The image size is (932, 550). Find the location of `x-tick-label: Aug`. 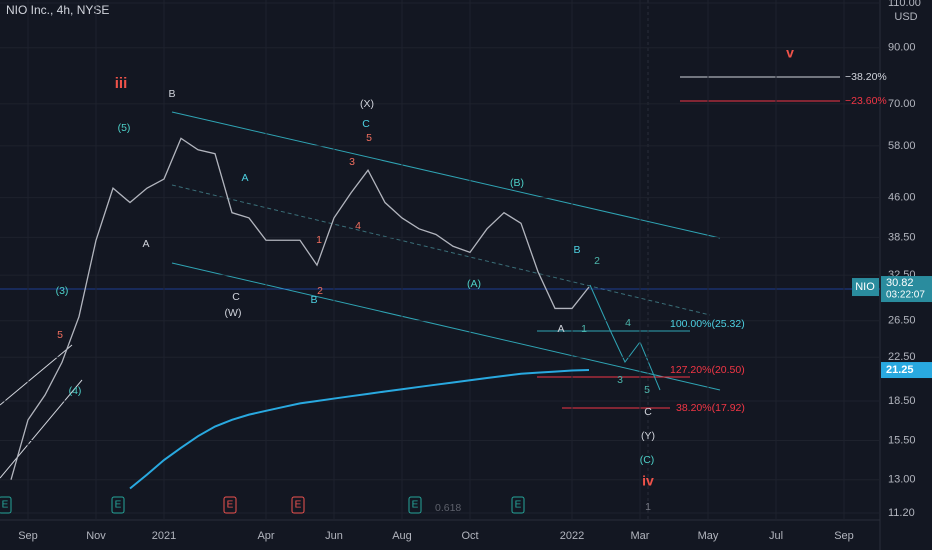

x-tick-label: Aug is located at coordinates (402, 536).